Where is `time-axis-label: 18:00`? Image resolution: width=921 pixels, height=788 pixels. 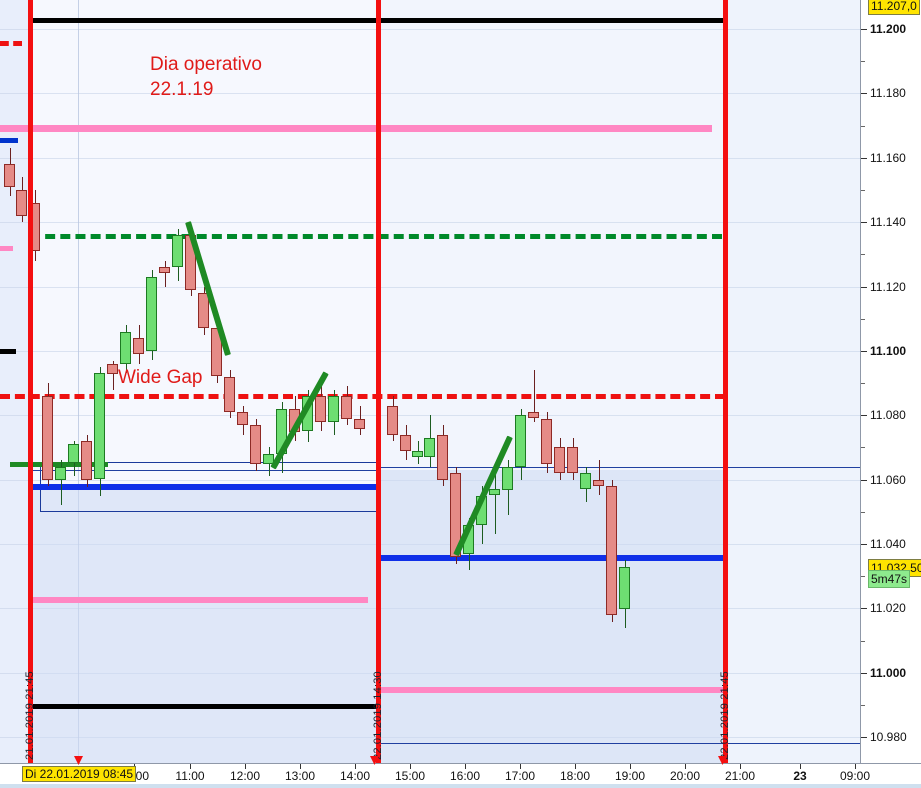
time-axis-label: 18:00 is located at coordinates (575, 776).